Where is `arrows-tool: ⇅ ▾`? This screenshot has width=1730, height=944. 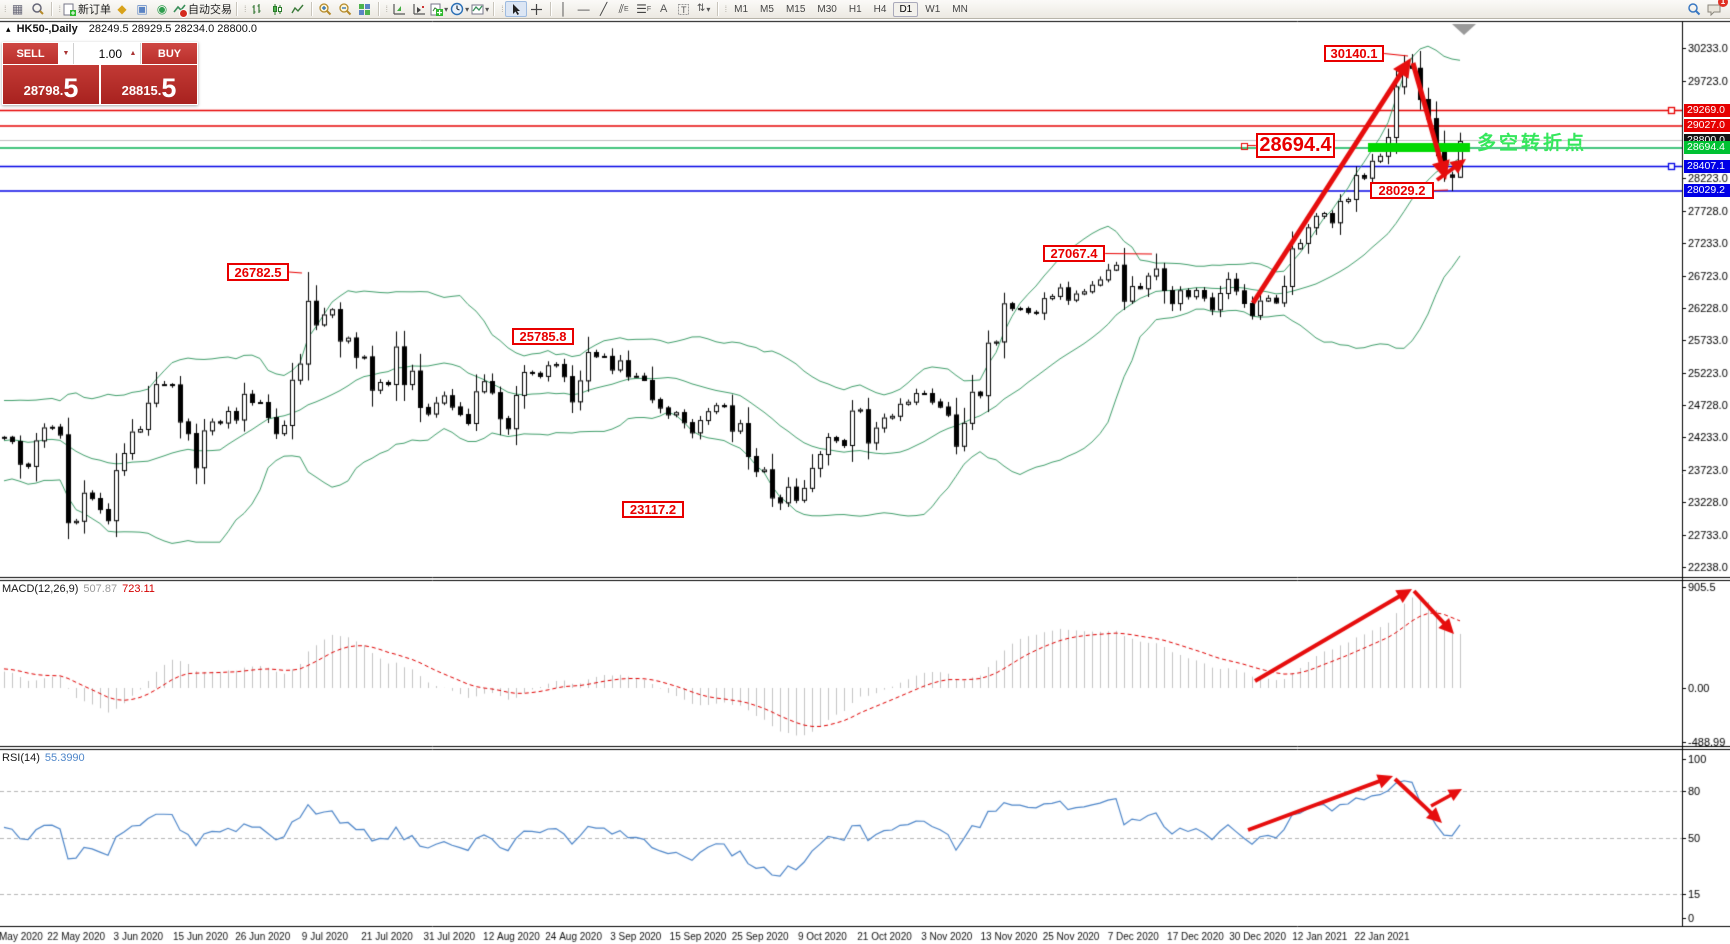 arrows-tool: ⇅ ▾ is located at coordinates (703, 8).